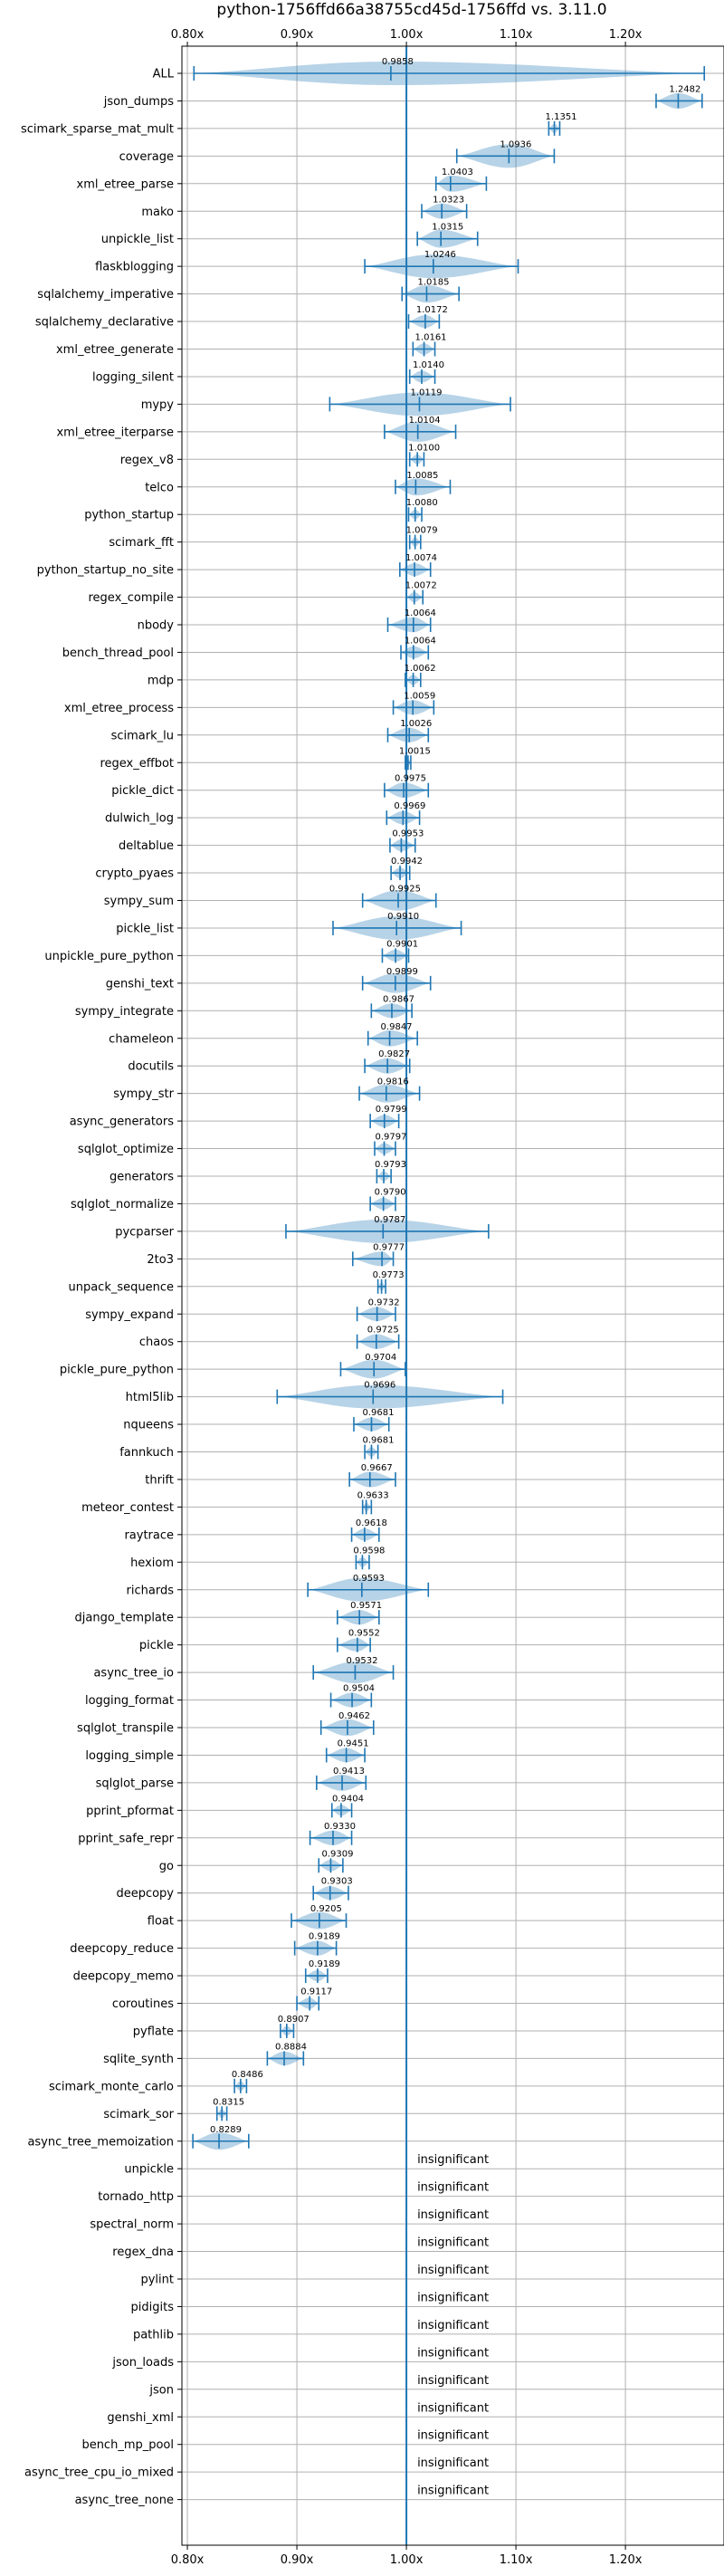 The width and height of the screenshot is (724, 2576). I want to click on value-label: 0.8884, so click(291, 2047).